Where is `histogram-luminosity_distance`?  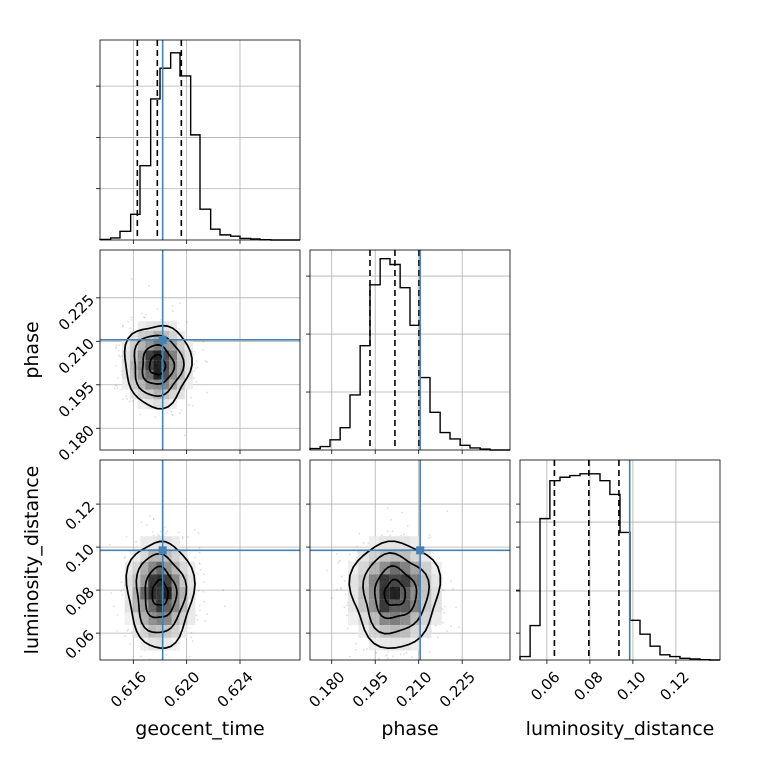 histogram-luminosity_distance is located at coordinates (619, 567).